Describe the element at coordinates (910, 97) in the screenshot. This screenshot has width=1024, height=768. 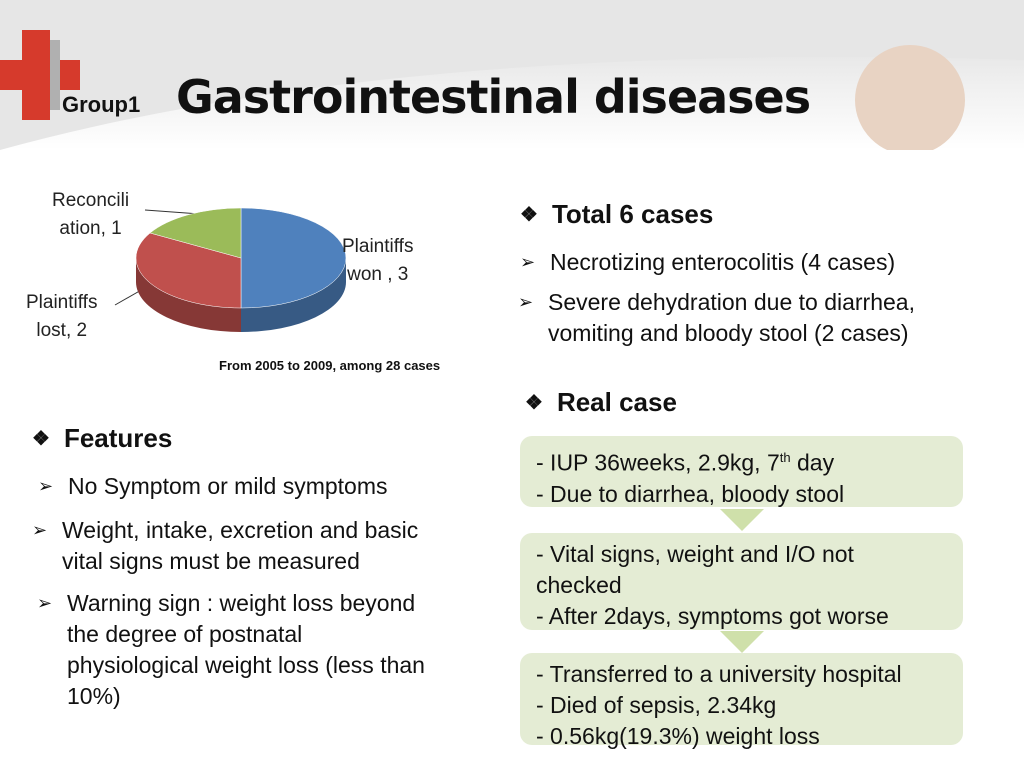
I see `baby-photo` at that location.